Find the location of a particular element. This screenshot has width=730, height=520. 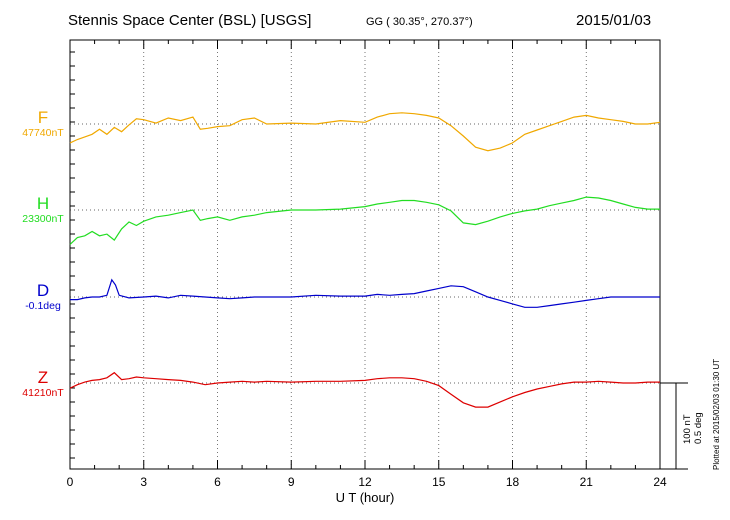

channel-baseline-value: -0.1deg is located at coordinates (43, 306).